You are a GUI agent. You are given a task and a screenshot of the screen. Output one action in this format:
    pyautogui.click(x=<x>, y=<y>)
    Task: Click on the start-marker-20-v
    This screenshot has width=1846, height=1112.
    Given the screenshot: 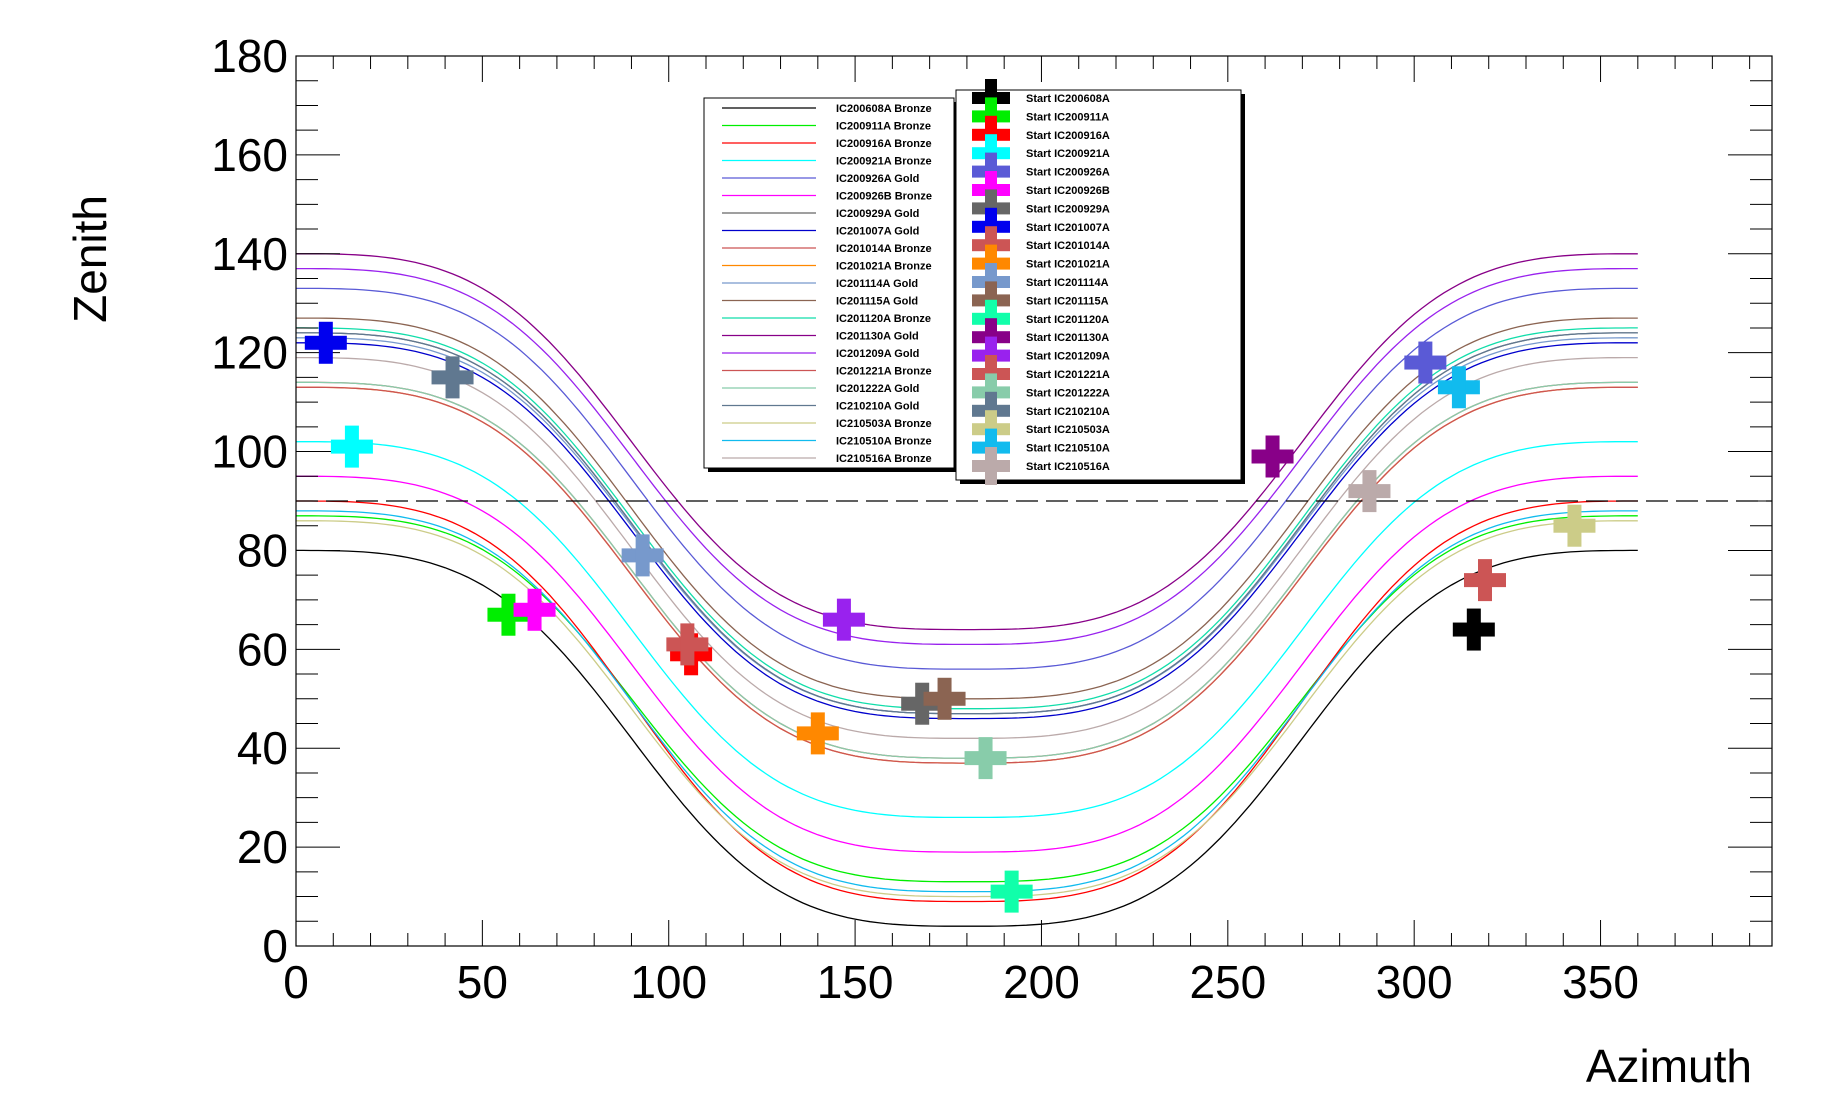 What is the action you would take?
    pyautogui.click(x=1369, y=491)
    